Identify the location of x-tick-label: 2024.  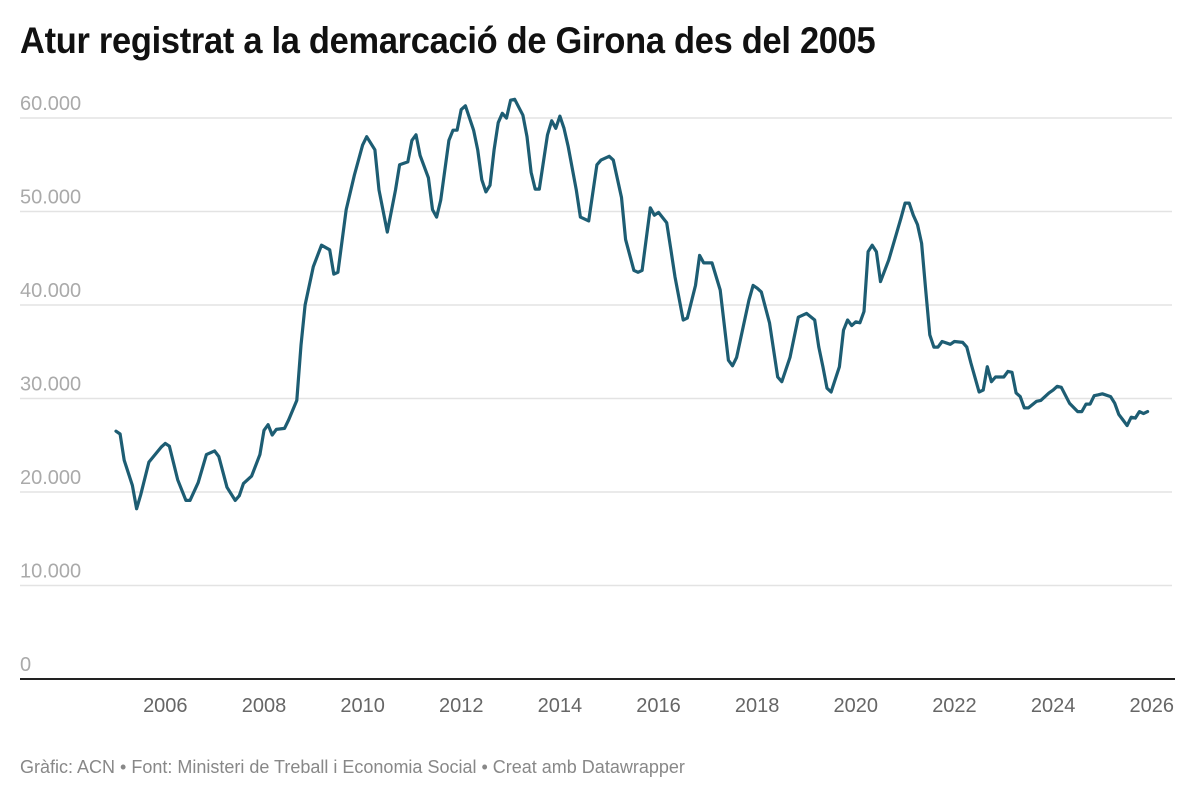
(1053, 706).